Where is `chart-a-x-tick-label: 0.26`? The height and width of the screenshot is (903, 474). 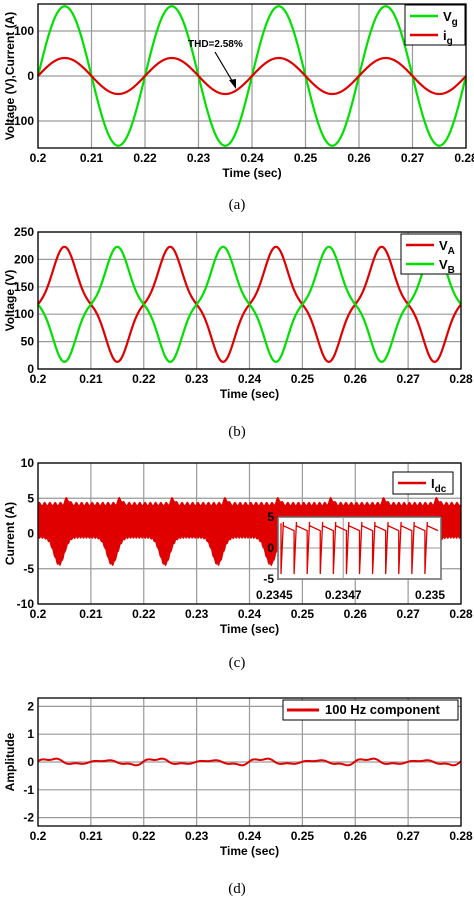
chart-a-x-tick-label: 0.26 is located at coordinates (359, 158).